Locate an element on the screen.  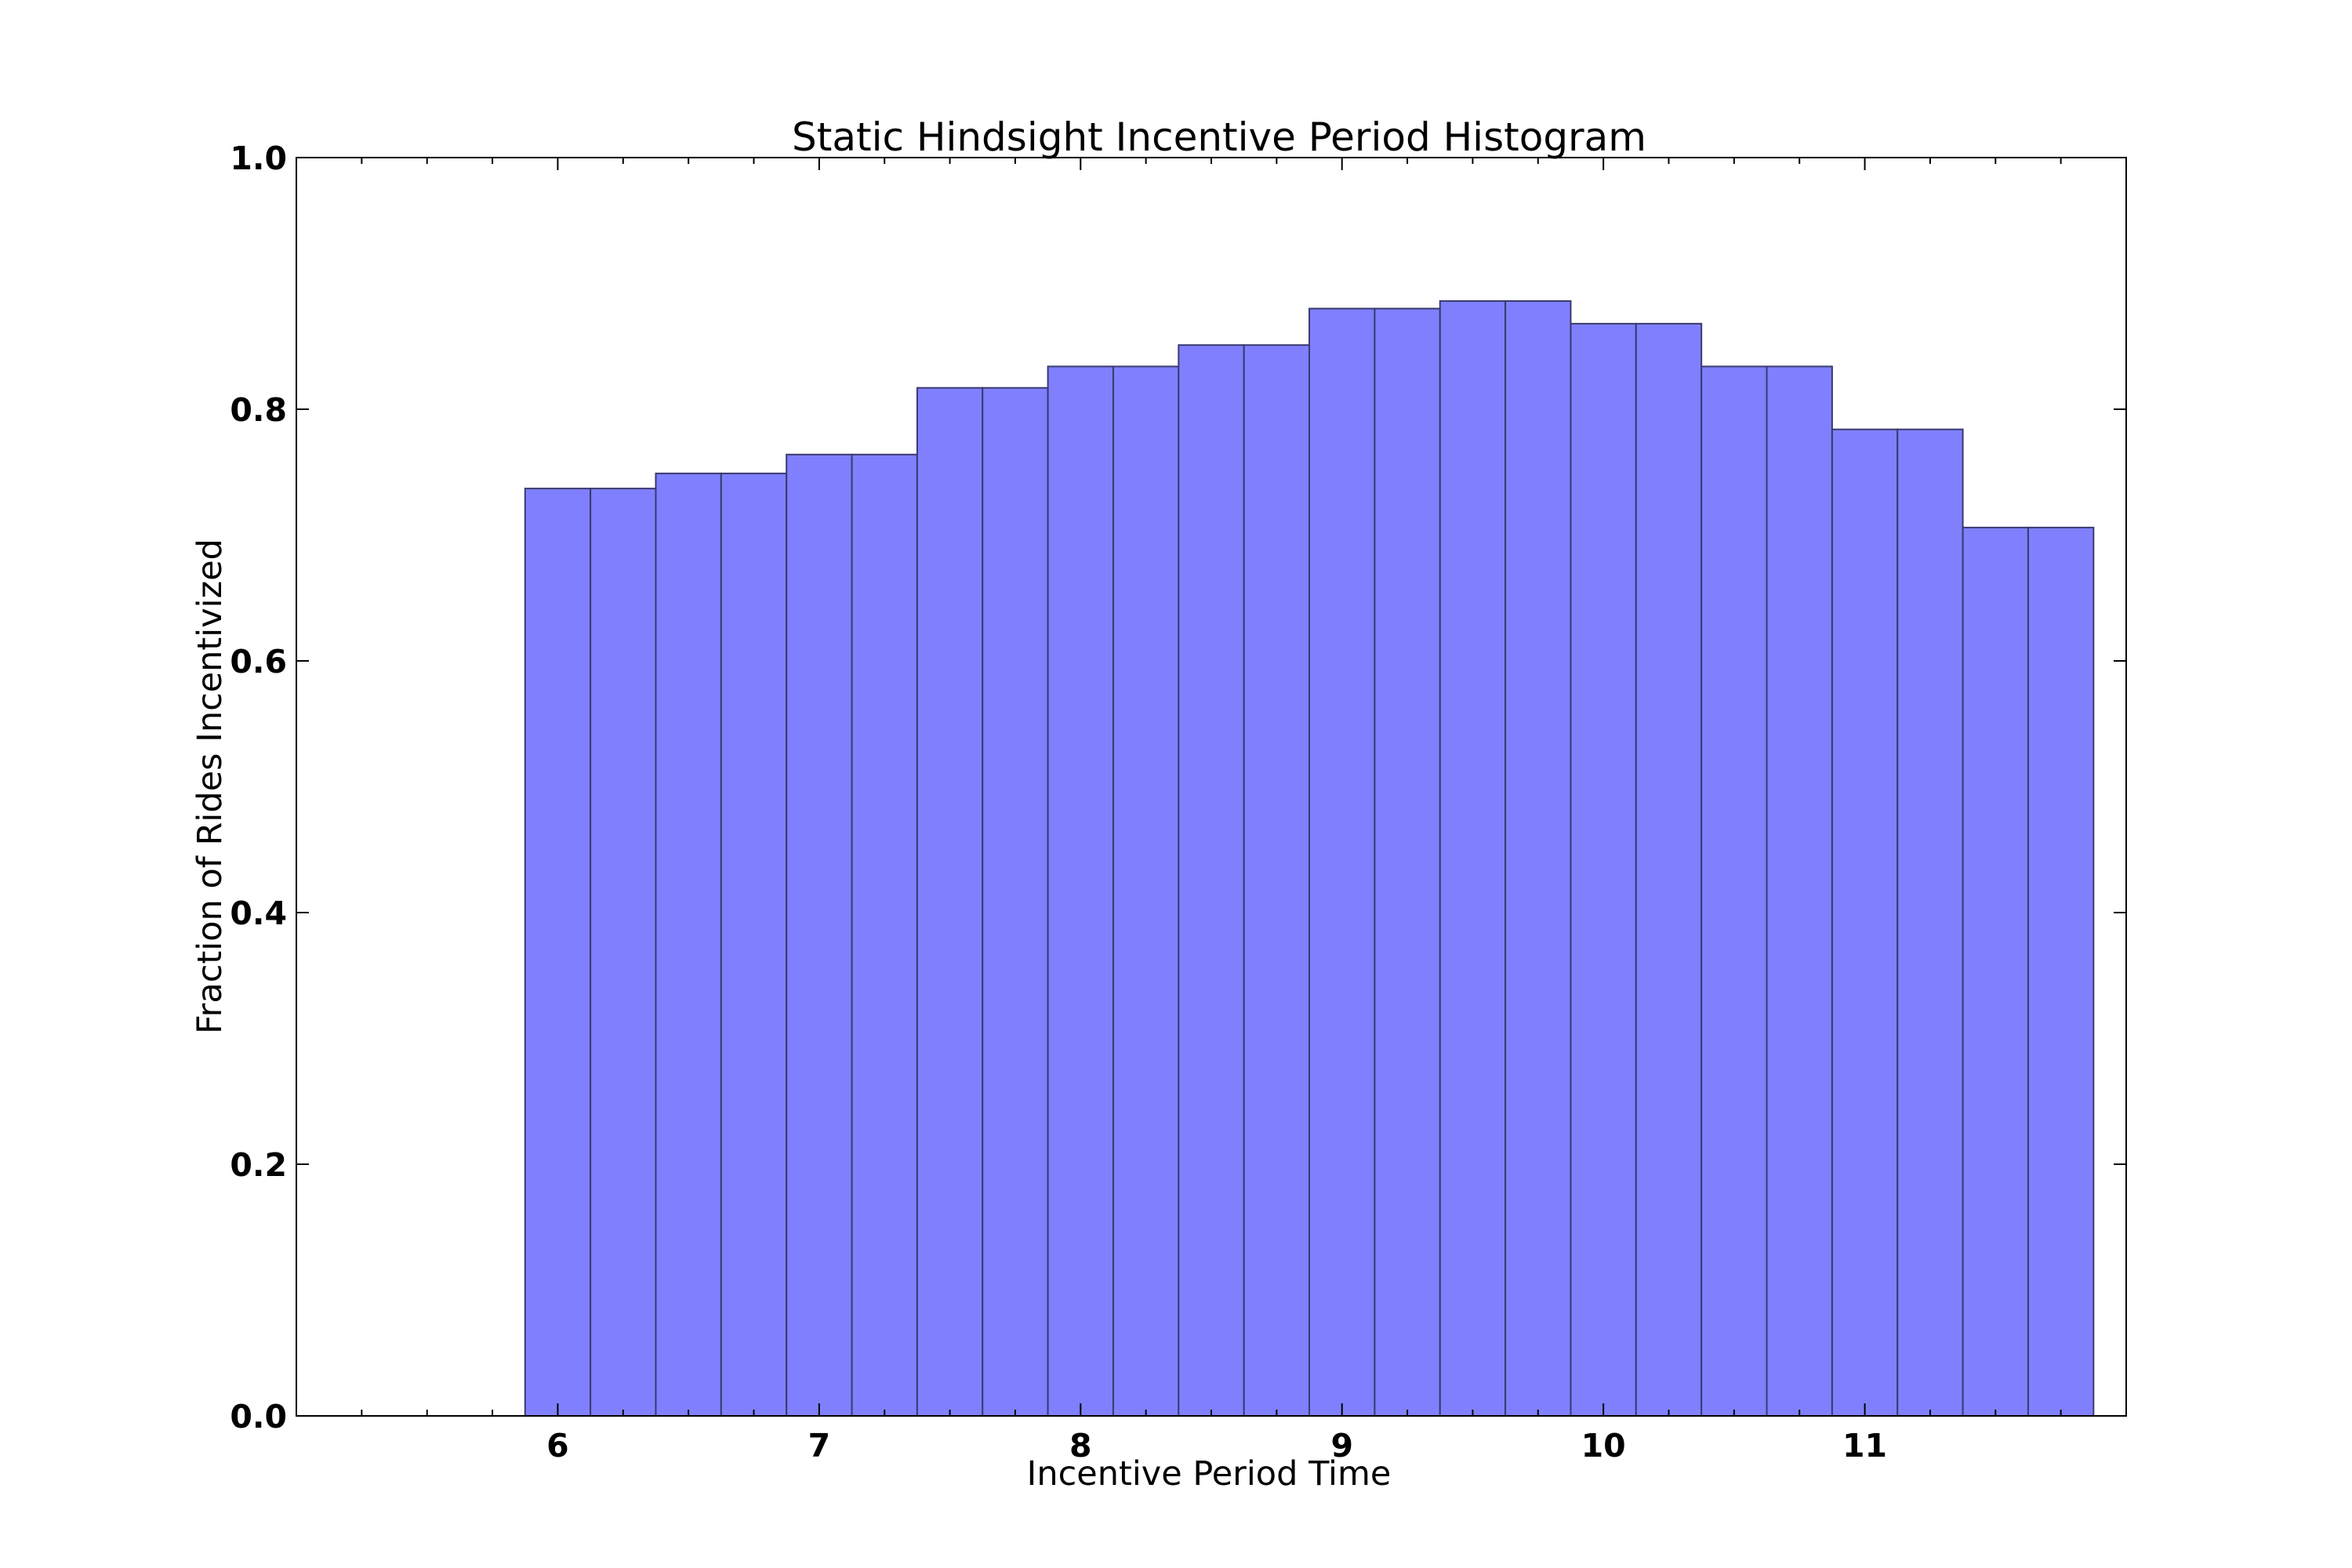
x-tick-label: 11 is located at coordinates (1864, 1446).